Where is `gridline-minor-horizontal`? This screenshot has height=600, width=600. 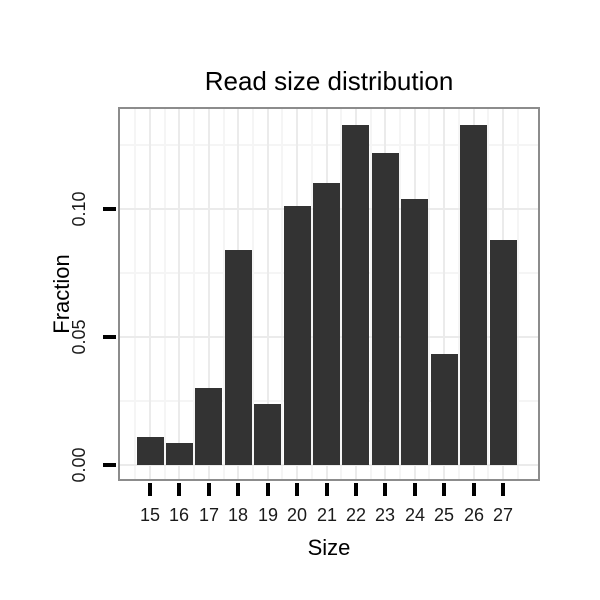
gridline-minor-horizontal is located at coordinates (329, 145).